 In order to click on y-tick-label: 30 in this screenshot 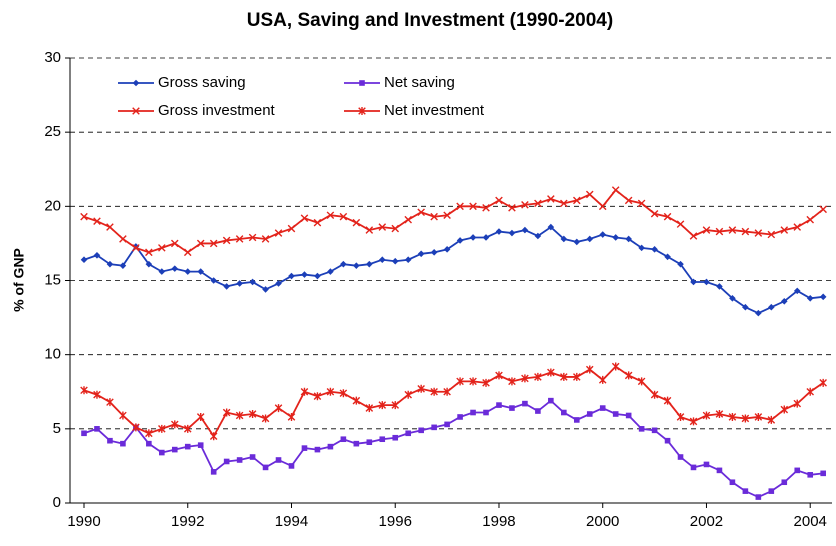, I will do `click(52, 57)`.